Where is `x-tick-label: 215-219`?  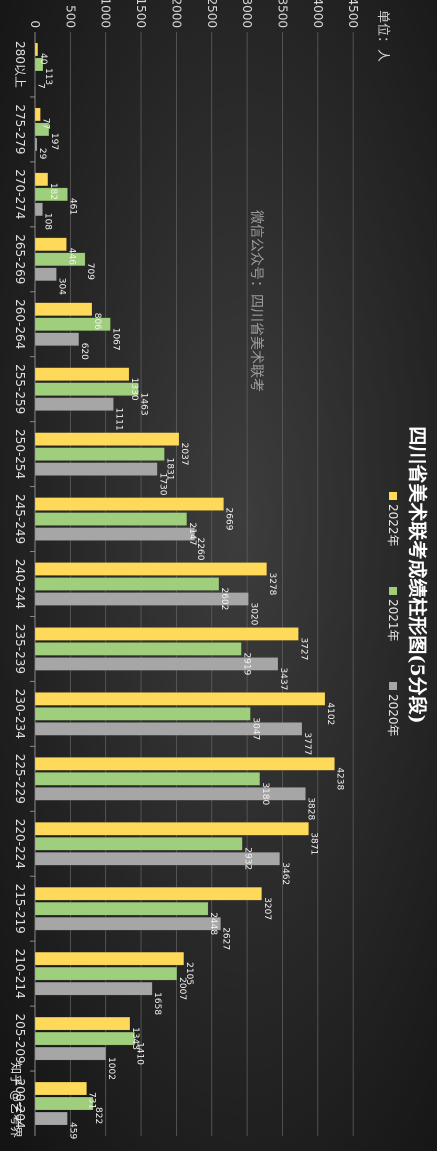
x-tick-label: 215-219 is located at coordinates (20, 909).